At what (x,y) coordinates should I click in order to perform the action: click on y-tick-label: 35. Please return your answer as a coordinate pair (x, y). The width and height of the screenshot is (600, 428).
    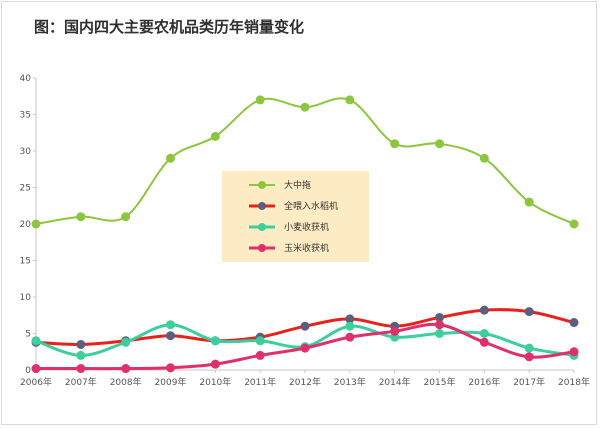
    Looking at the image, I should click on (25, 116).